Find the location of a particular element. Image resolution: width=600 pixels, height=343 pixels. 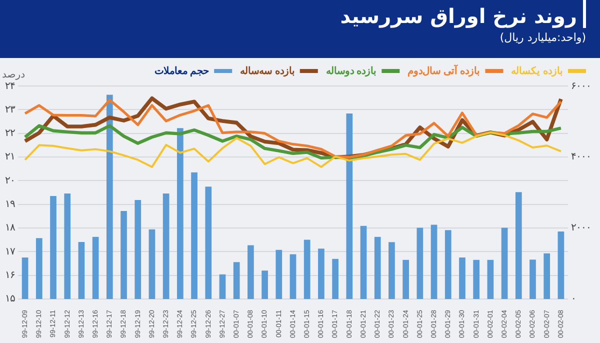

y-tick-label: ۲۲ is located at coordinates (10, 134).